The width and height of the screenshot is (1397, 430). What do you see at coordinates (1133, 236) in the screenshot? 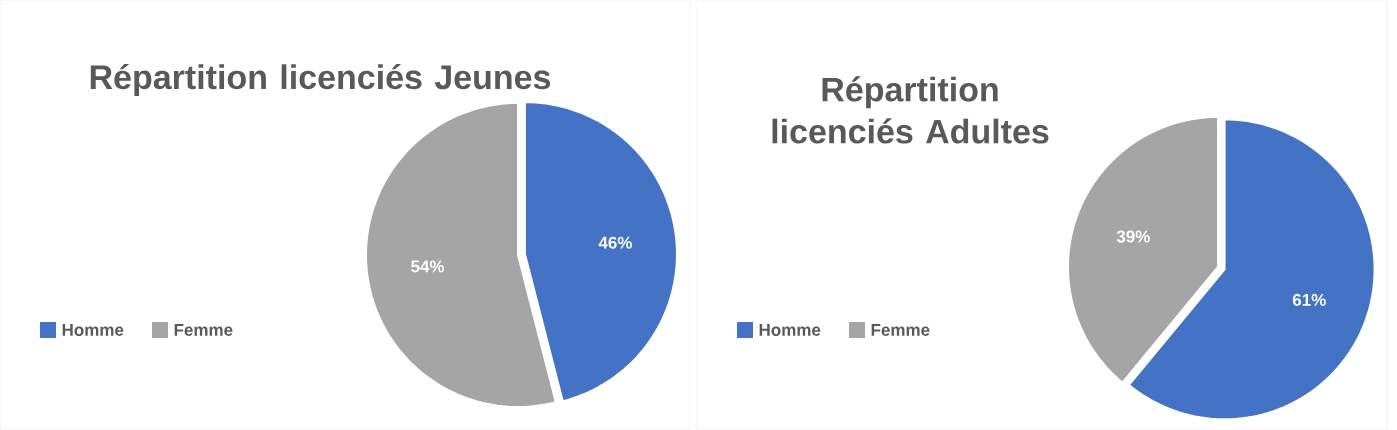
I see `data-label: 39%` at bounding box center [1133, 236].